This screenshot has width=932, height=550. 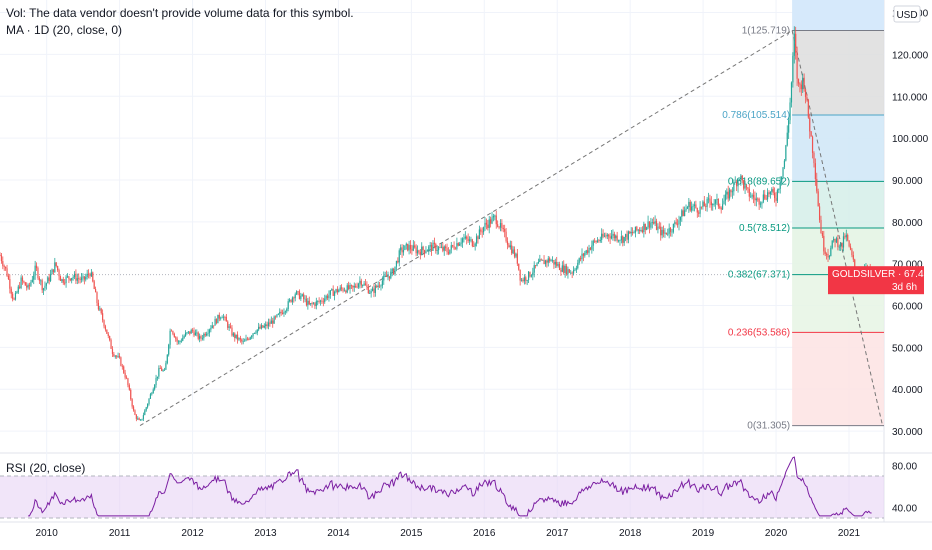 I want to click on x-tick-label: 2018, so click(x=630, y=533).